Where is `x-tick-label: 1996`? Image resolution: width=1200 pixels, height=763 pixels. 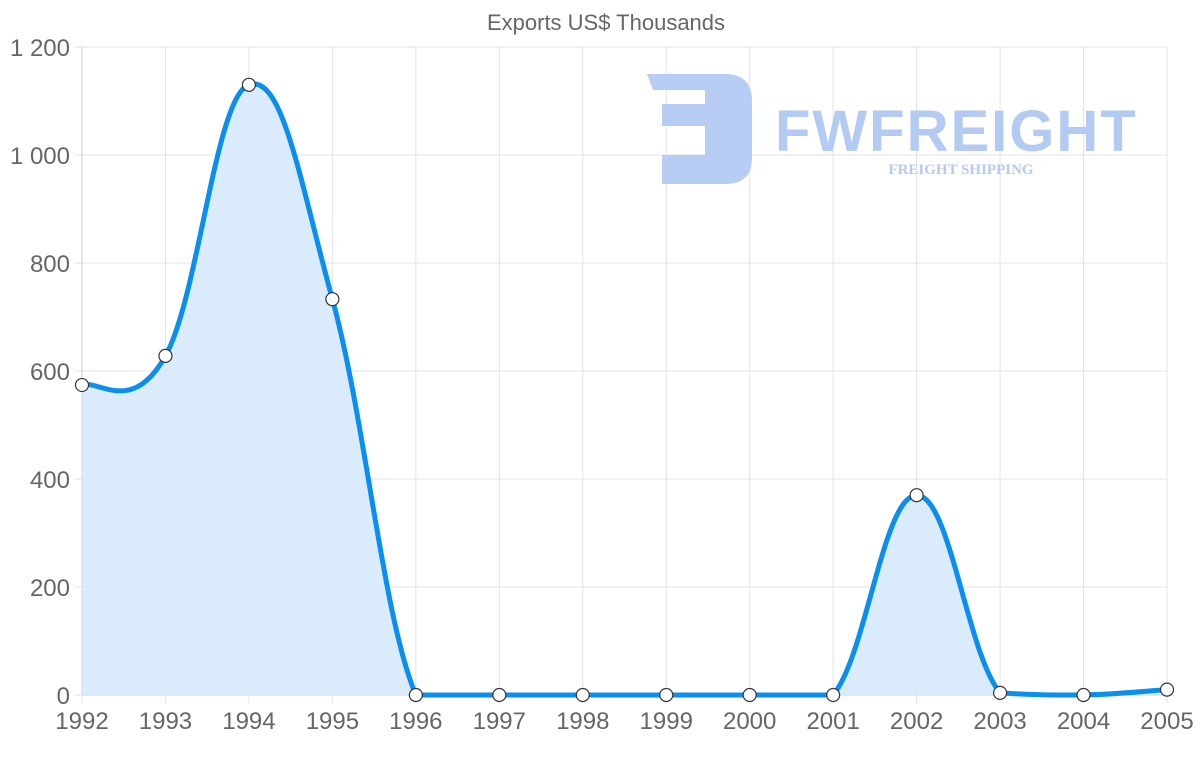
x-tick-label: 1996 is located at coordinates (415, 721).